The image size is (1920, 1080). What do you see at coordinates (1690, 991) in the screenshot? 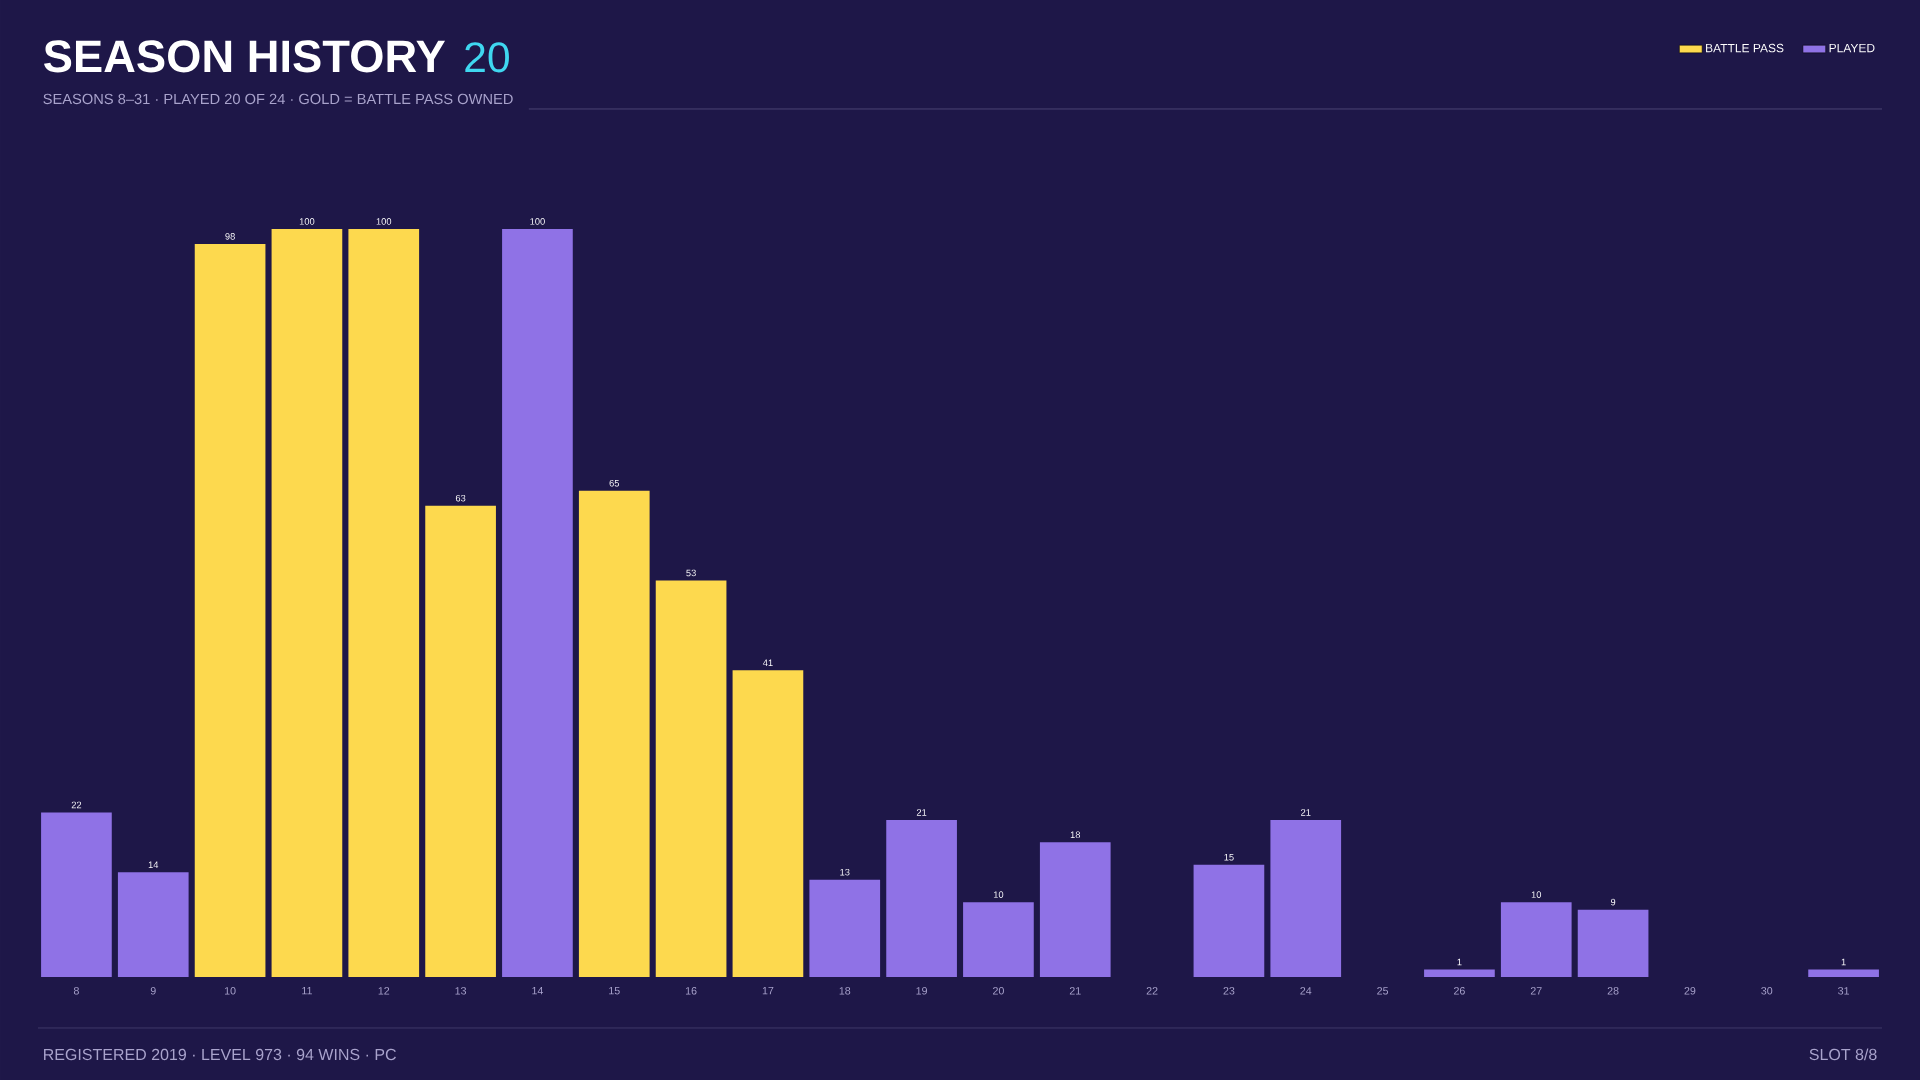
I see `x-tick-label: 29` at bounding box center [1690, 991].